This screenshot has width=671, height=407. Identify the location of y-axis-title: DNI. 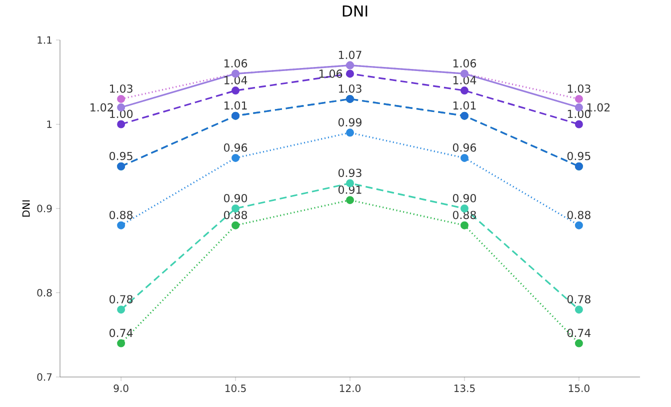
(26, 208).